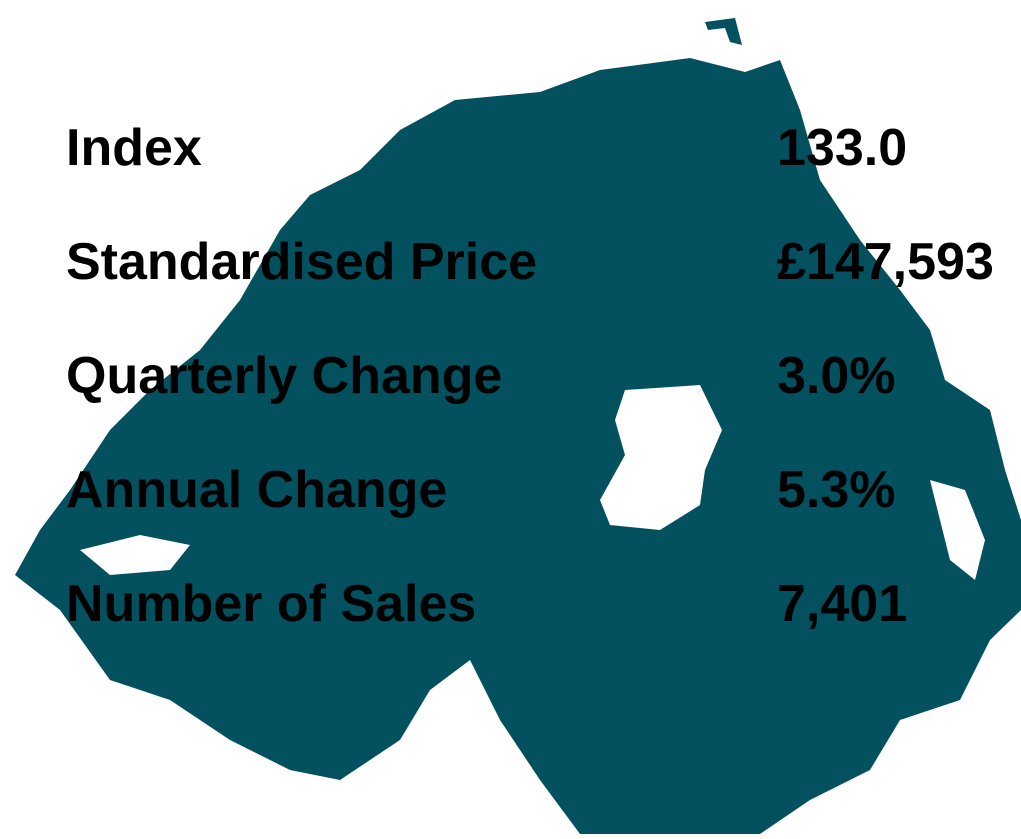 Image resolution: width=1021 pixels, height=839 pixels. Describe the element at coordinates (885, 262) in the screenshot. I see `stat-value: £147,593` at that location.